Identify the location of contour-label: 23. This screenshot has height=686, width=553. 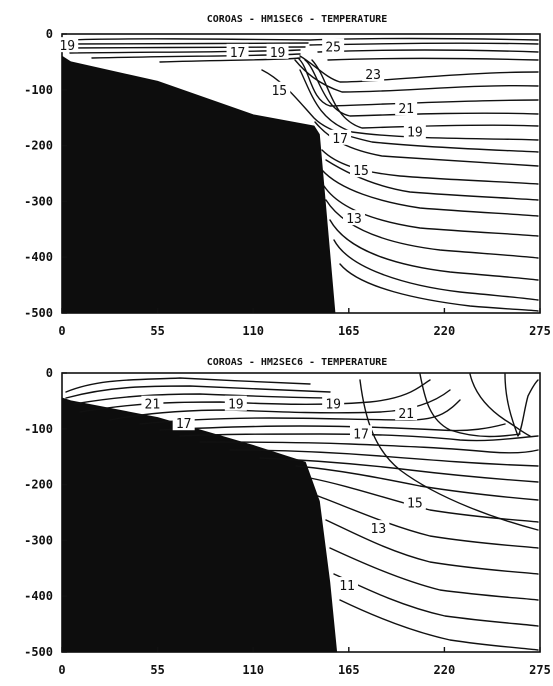
(373, 75).